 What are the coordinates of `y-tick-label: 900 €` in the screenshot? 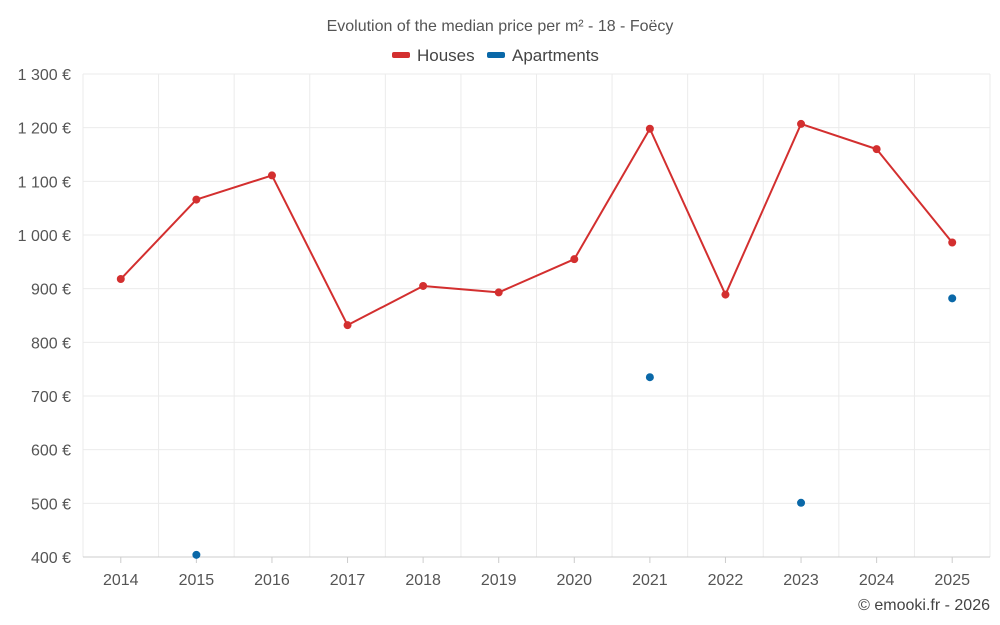 It's located at (51, 290).